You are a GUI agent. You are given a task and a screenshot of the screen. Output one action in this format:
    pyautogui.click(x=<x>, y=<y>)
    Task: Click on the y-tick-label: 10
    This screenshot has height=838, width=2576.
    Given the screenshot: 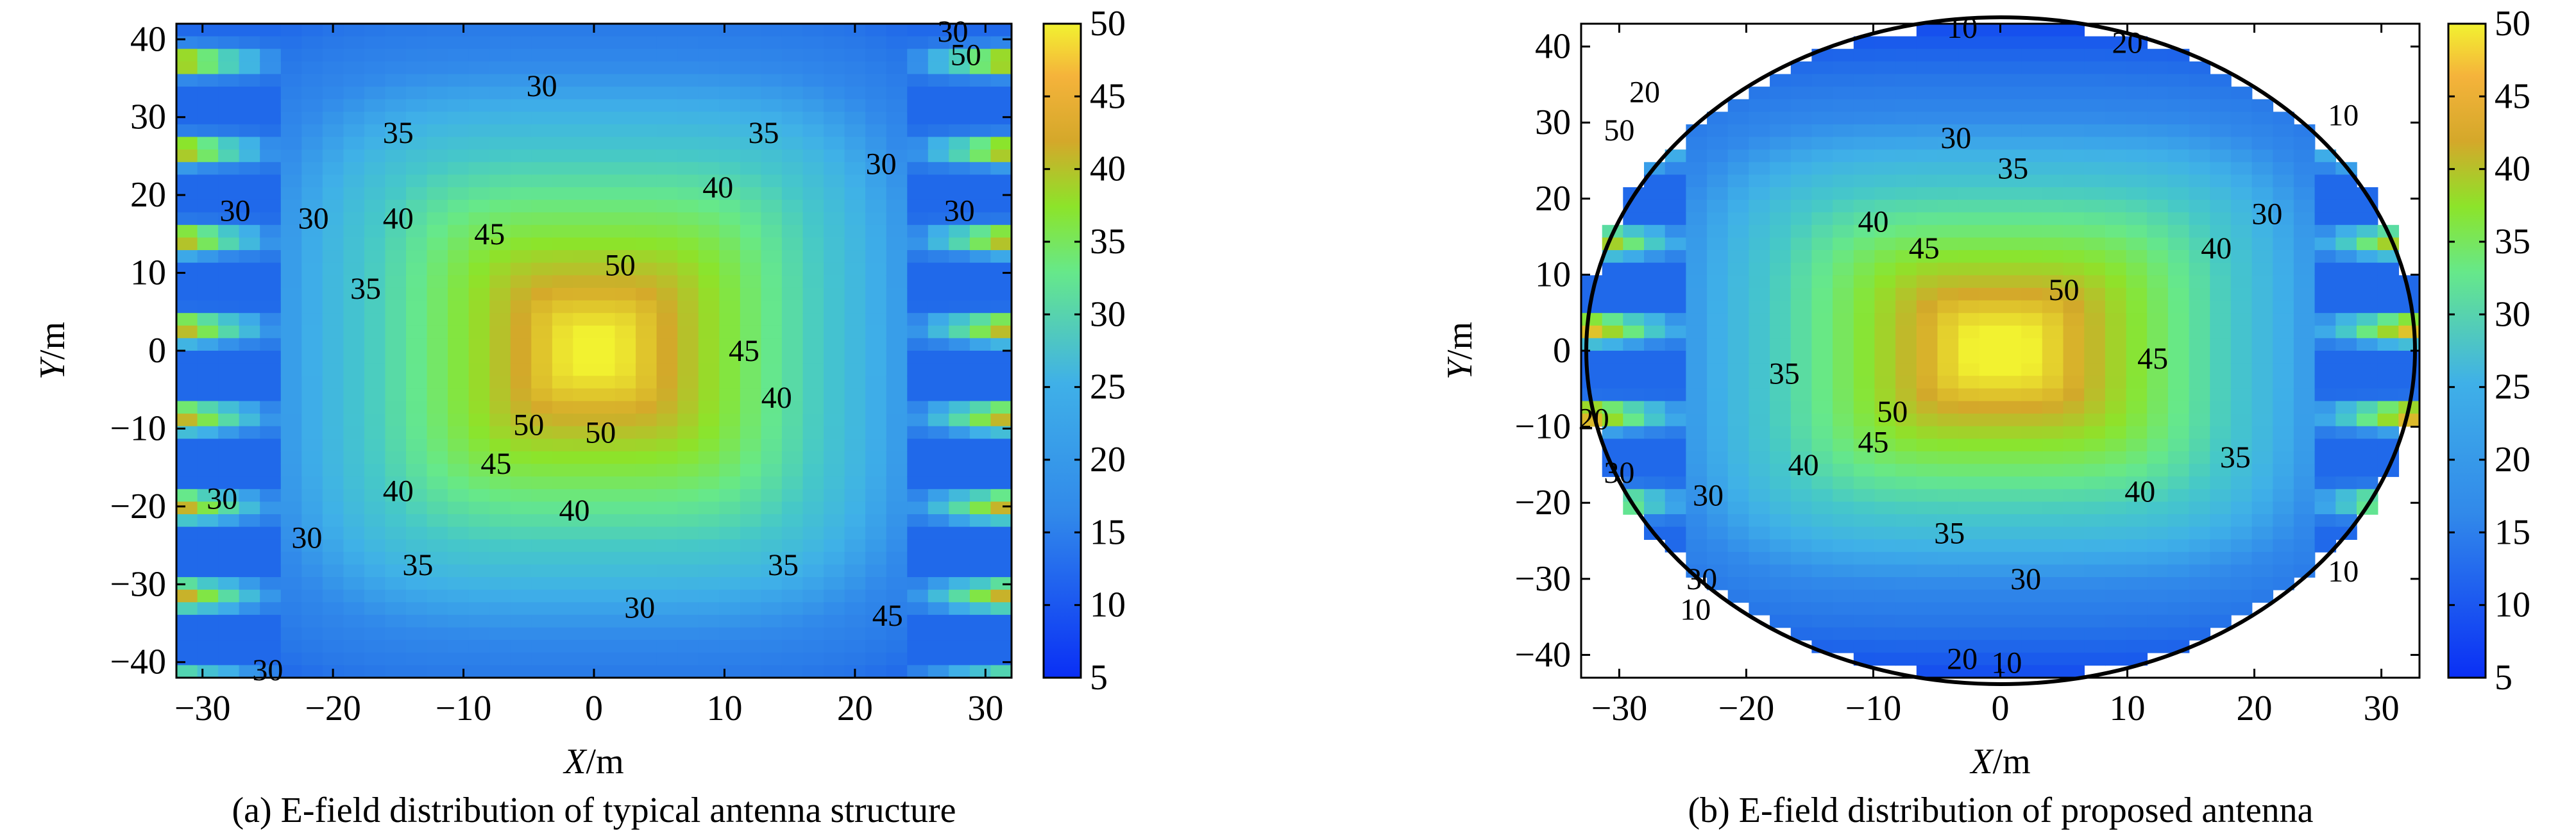 What is the action you would take?
    pyautogui.click(x=148, y=273)
    